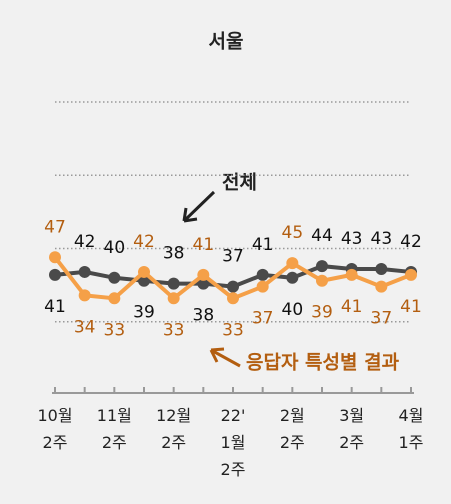 This screenshot has width=451, height=504. What do you see at coordinates (411, 429) in the screenshot?
I see `x-tick-label: 4월 1주` at bounding box center [411, 429].